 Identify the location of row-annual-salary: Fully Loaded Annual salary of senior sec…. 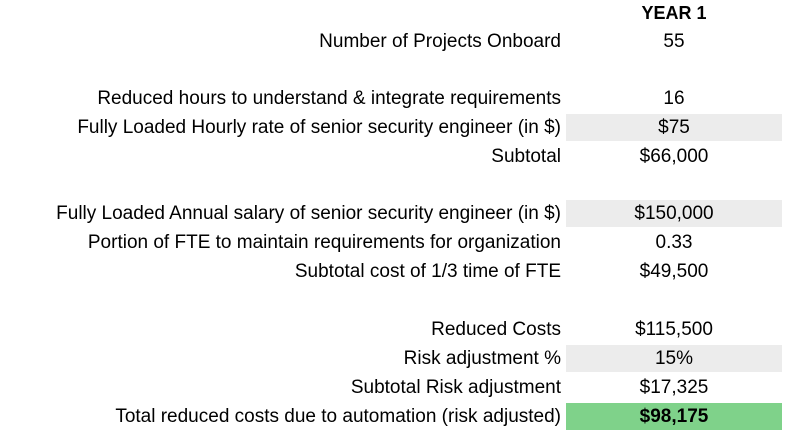
(400, 214).